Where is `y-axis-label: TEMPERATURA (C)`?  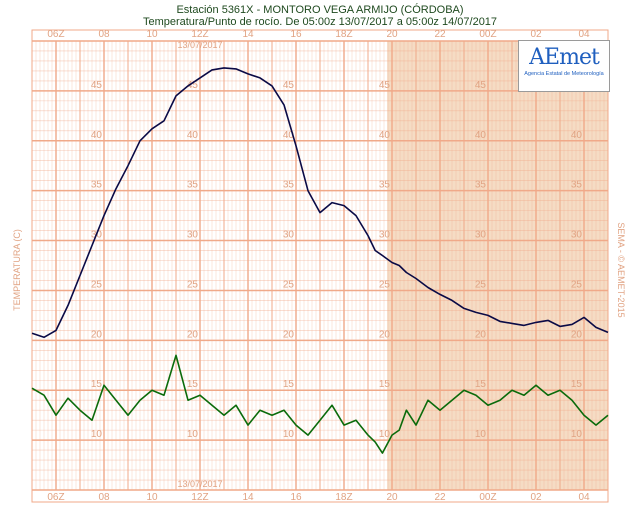
y-axis-label: TEMPERATURA (C) is located at coordinates (17, 270).